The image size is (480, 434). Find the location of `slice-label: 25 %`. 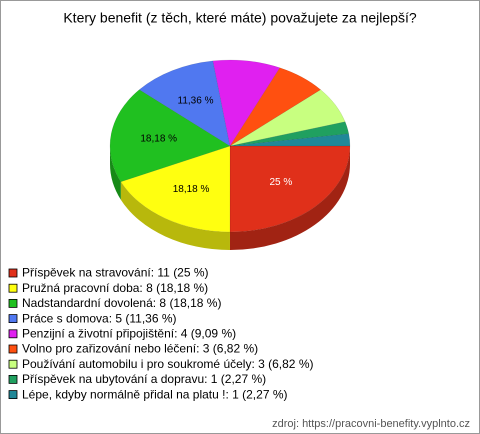

slice-label: 25 % is located at coordinates (281, 182).